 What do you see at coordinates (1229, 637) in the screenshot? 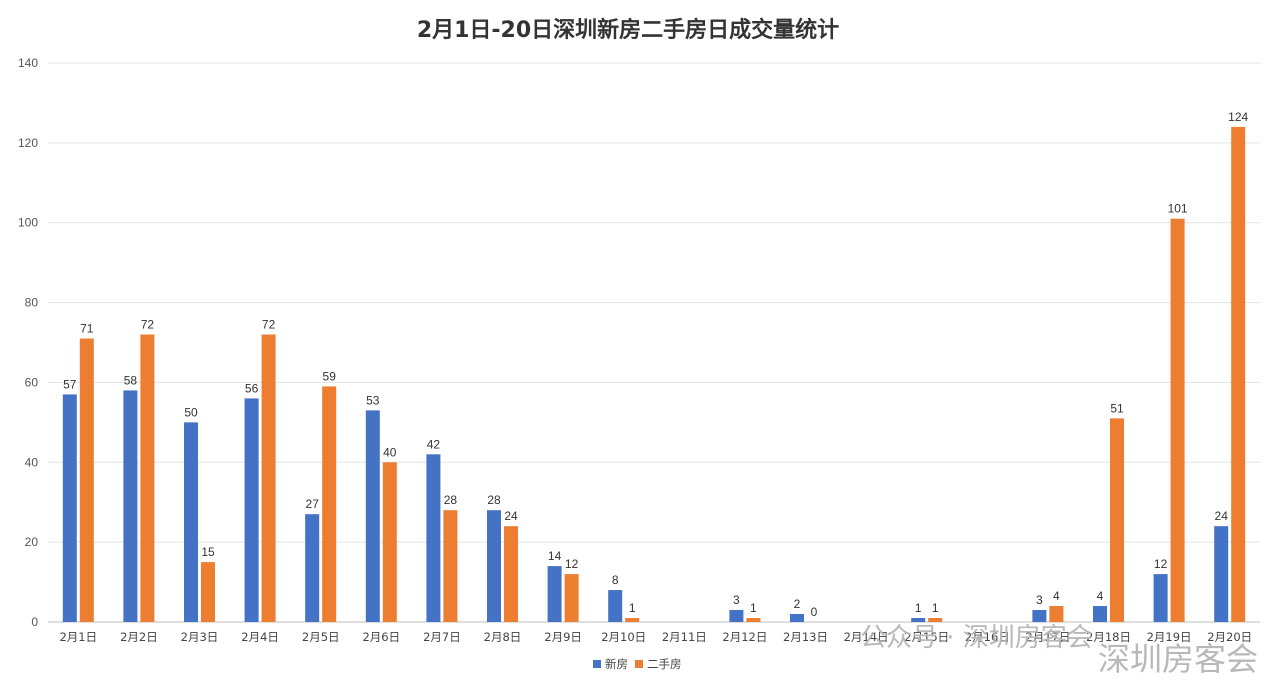
I see `x-tick-label: 2月20日` at bounding box center [1229, 637].